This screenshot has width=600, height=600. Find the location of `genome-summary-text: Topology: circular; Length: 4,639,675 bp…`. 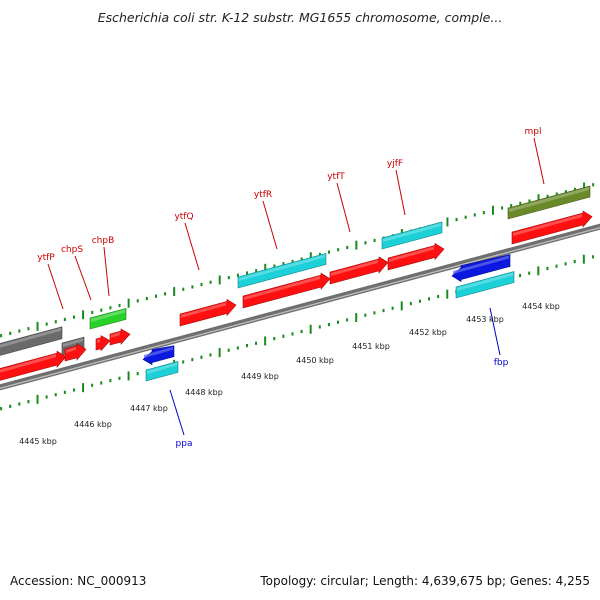

genome-summary-text: Topology: circular; Length: 4,639,675 bp… is located at coordinates (425, 581).